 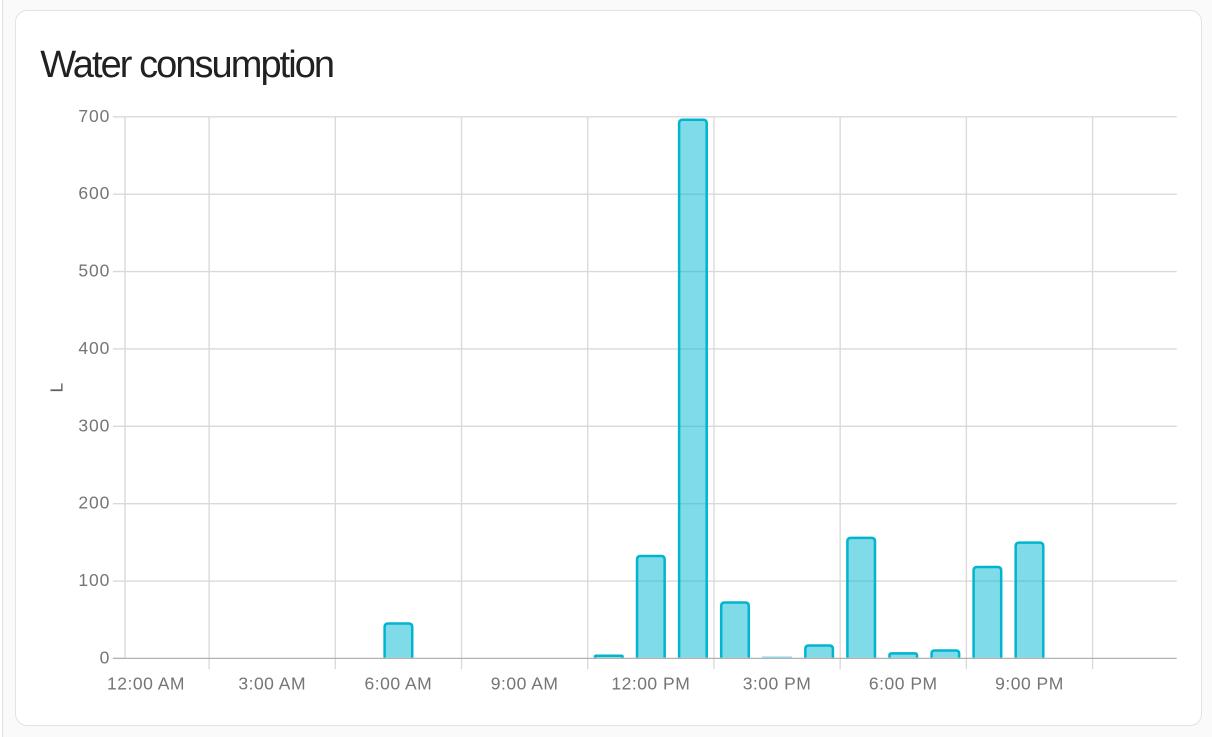 I want to click on svg-text: 0, so click(x=105, y=657).